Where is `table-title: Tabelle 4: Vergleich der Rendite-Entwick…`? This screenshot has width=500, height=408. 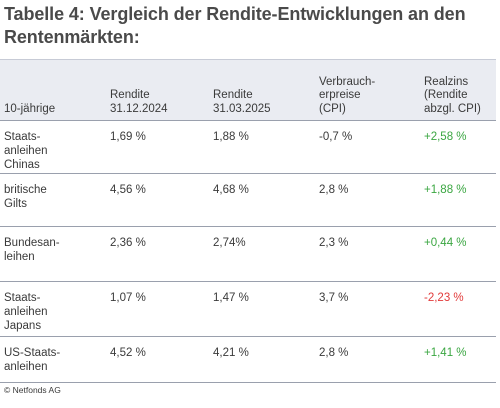 table-title: Tabelle 4: Vergleich der Rendite-Entwick… is located at coordinates (235, 25).